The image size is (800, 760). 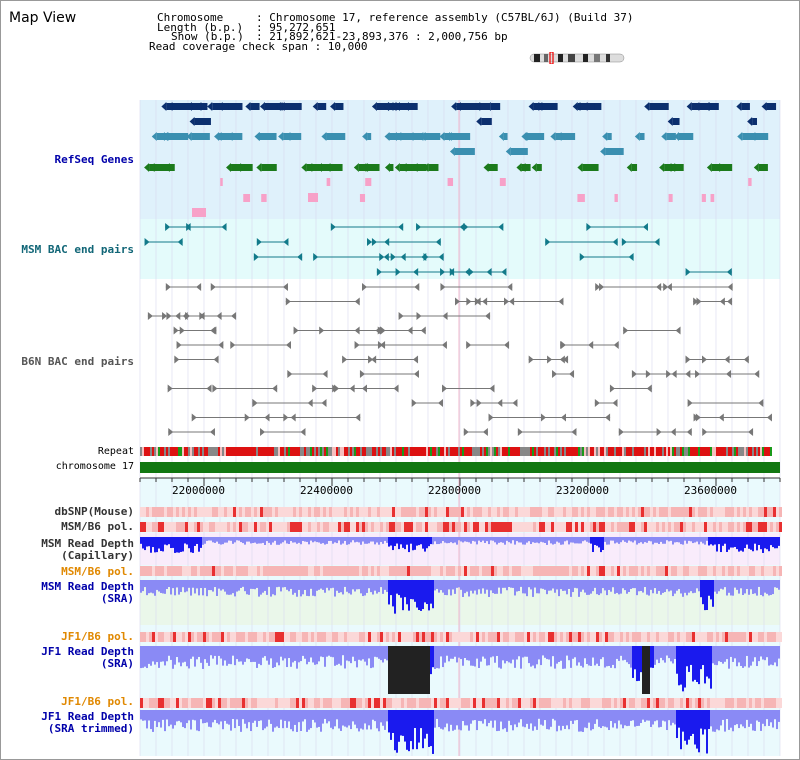 I want to click on track-label-b6n-bac: B6N BAC end pairs, so click(x=77, y=361).